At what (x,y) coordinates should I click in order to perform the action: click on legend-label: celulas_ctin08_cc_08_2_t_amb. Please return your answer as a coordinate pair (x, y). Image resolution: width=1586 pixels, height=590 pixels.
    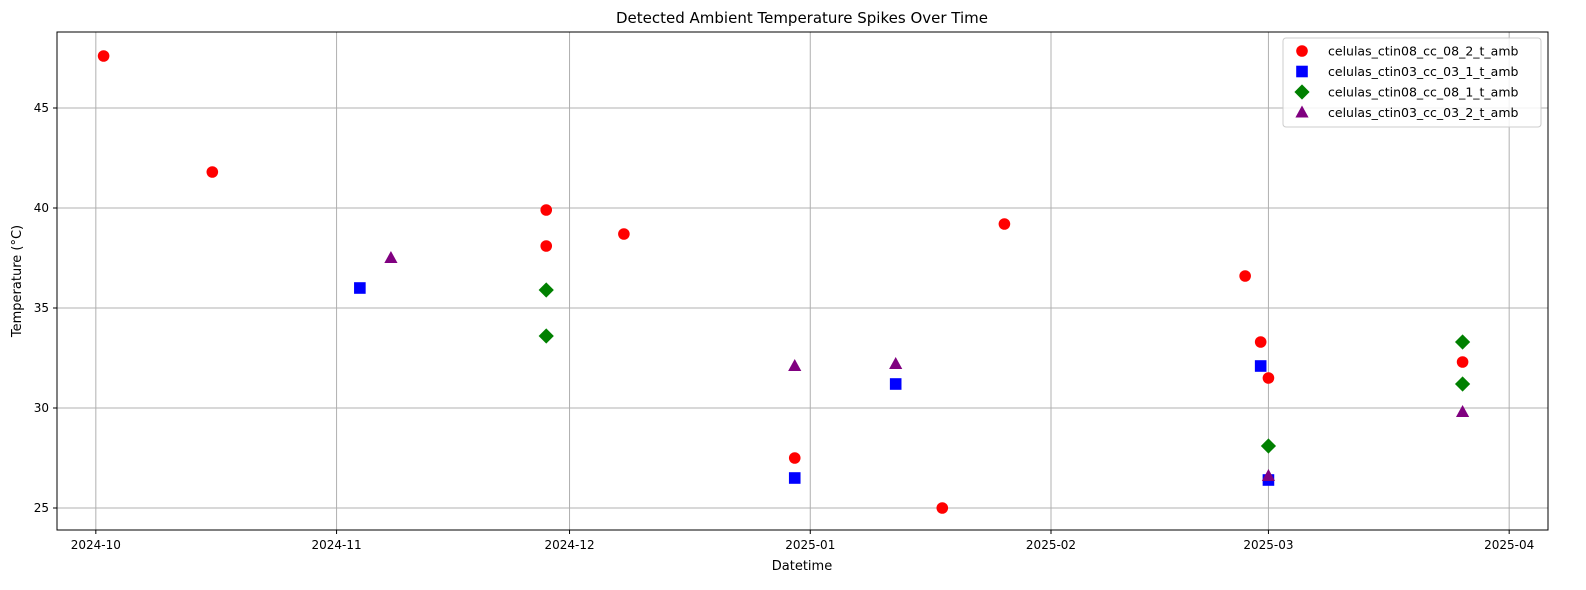
    Looking at the image, I should click on (1423, 51).